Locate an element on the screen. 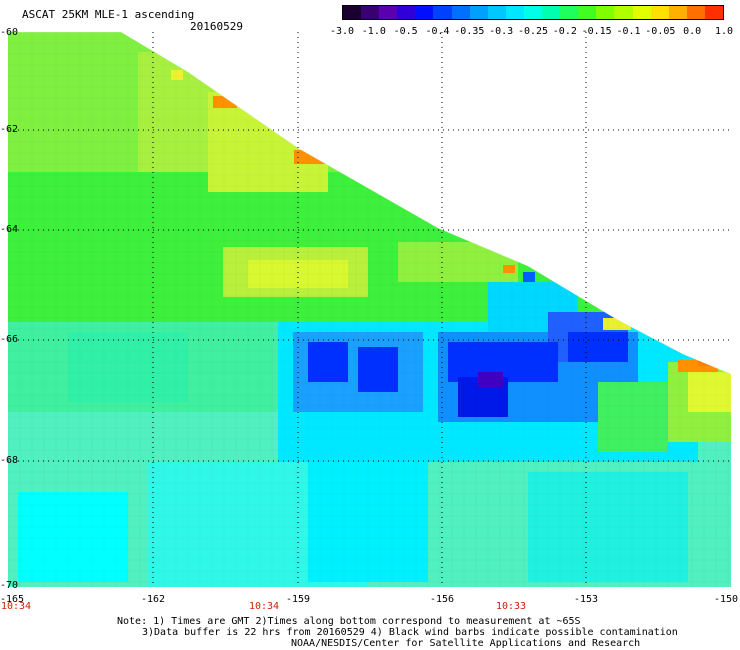 Image resolution: width=740 pixels, height=650 pixels. map-date: 20160529 is located at coordinates (216, 26).